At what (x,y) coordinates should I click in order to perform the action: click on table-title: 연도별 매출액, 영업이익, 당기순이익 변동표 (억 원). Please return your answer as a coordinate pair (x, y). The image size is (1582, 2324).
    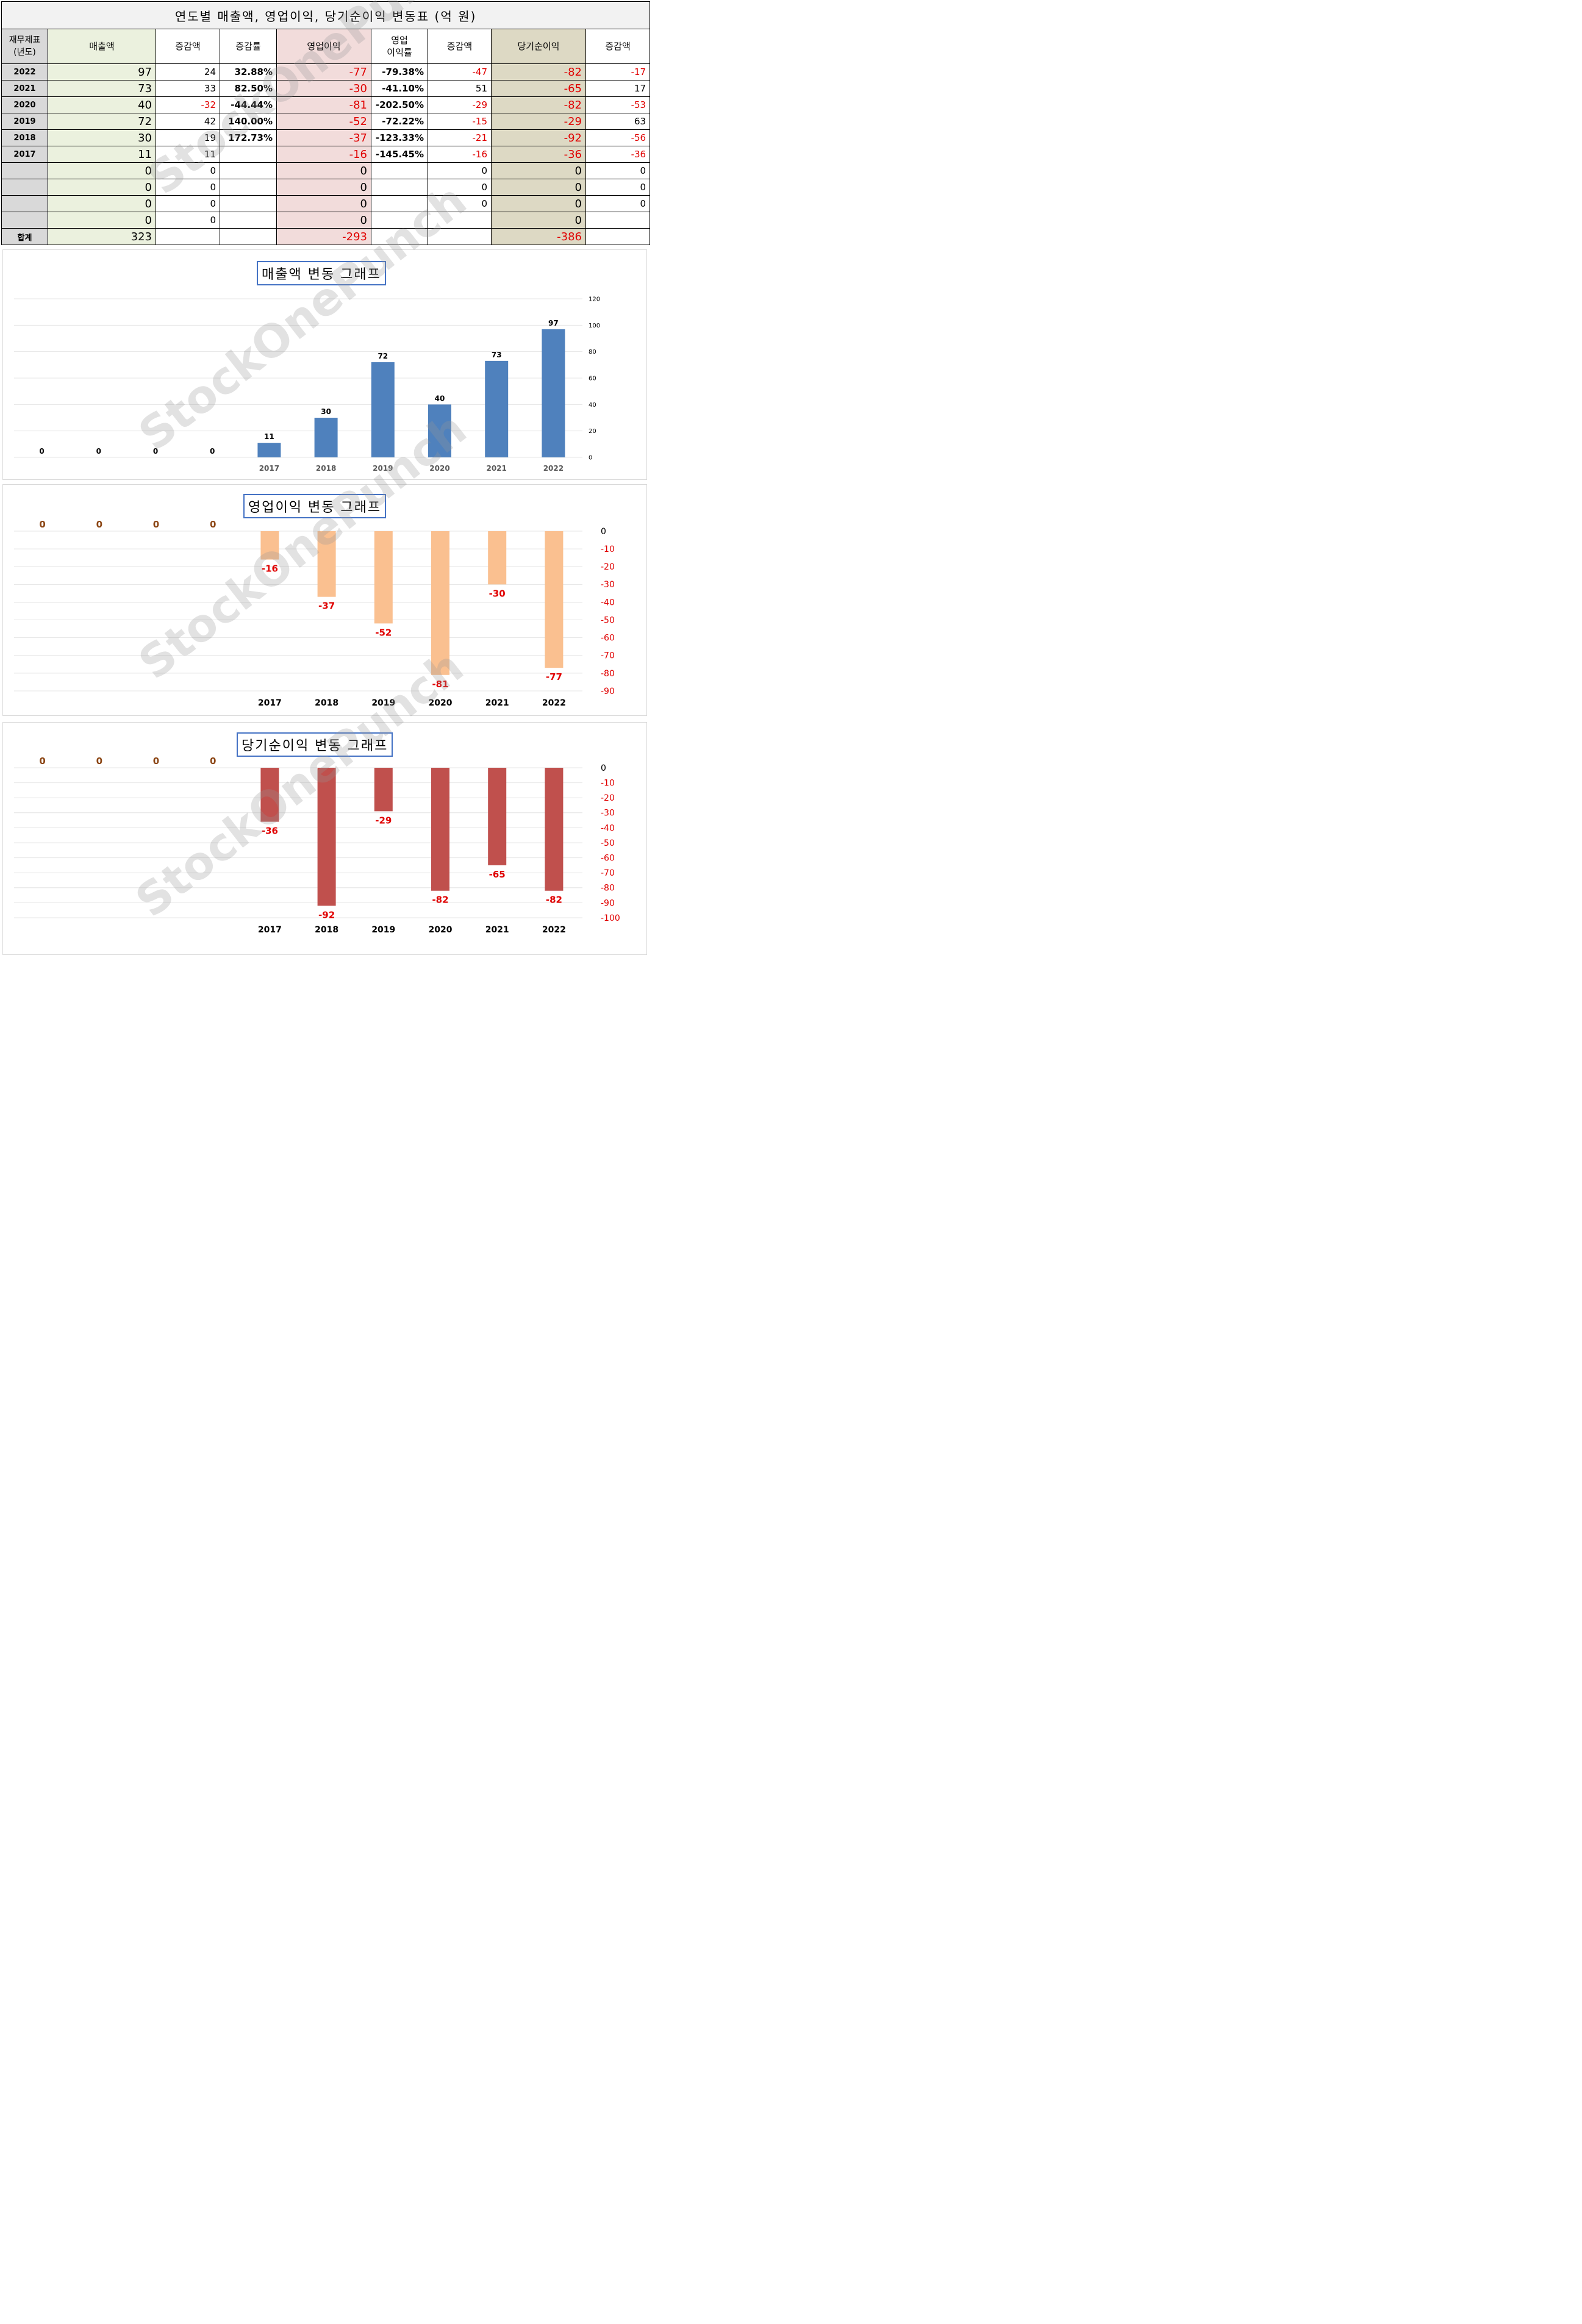
    Looking at the image, I should click on (326, 15).